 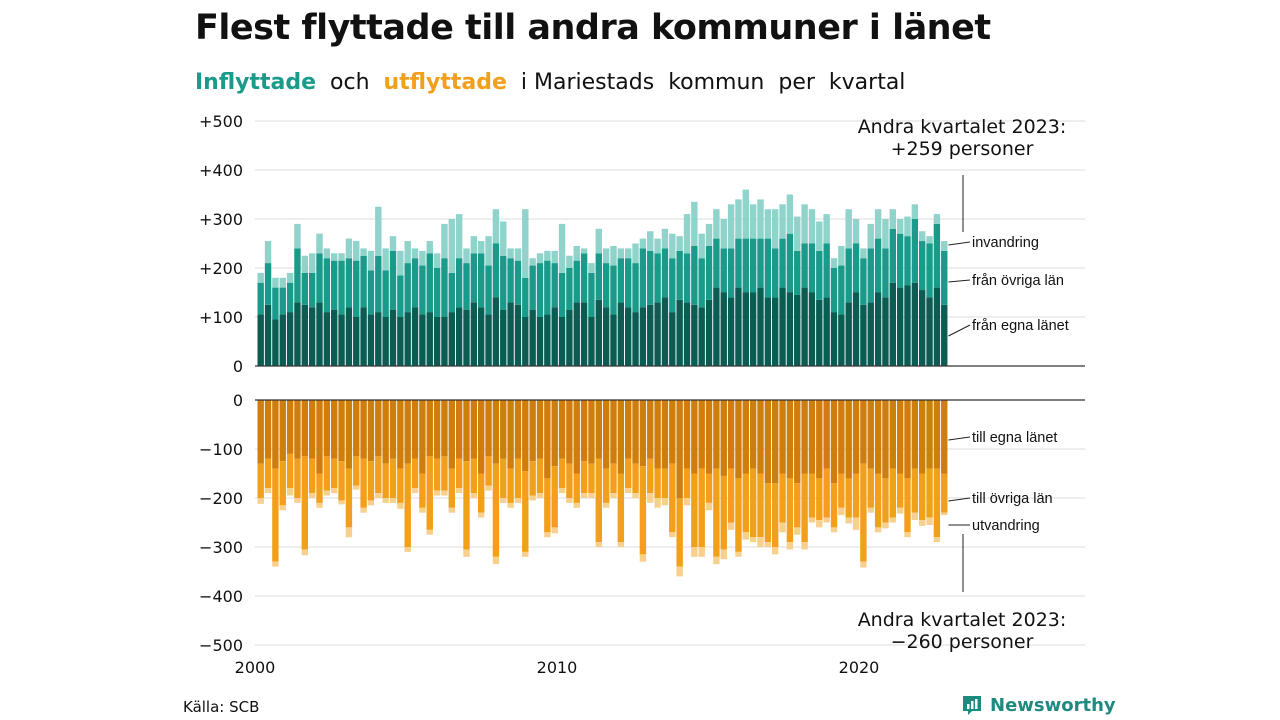 I want to click on brand-logo: Newsworthy, so click(x=1038, y=705).